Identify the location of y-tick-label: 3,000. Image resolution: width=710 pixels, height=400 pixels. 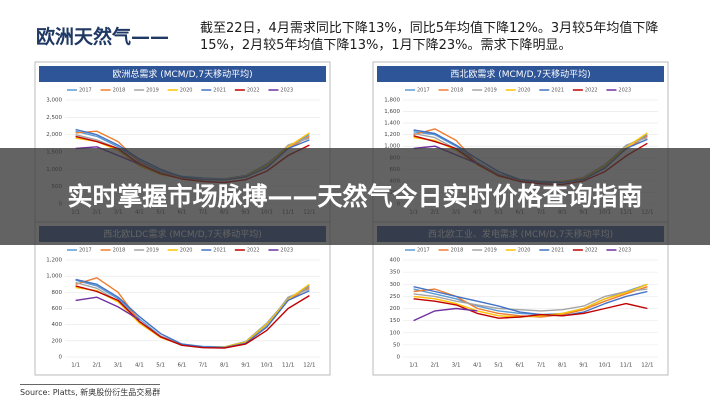
(54, 101).